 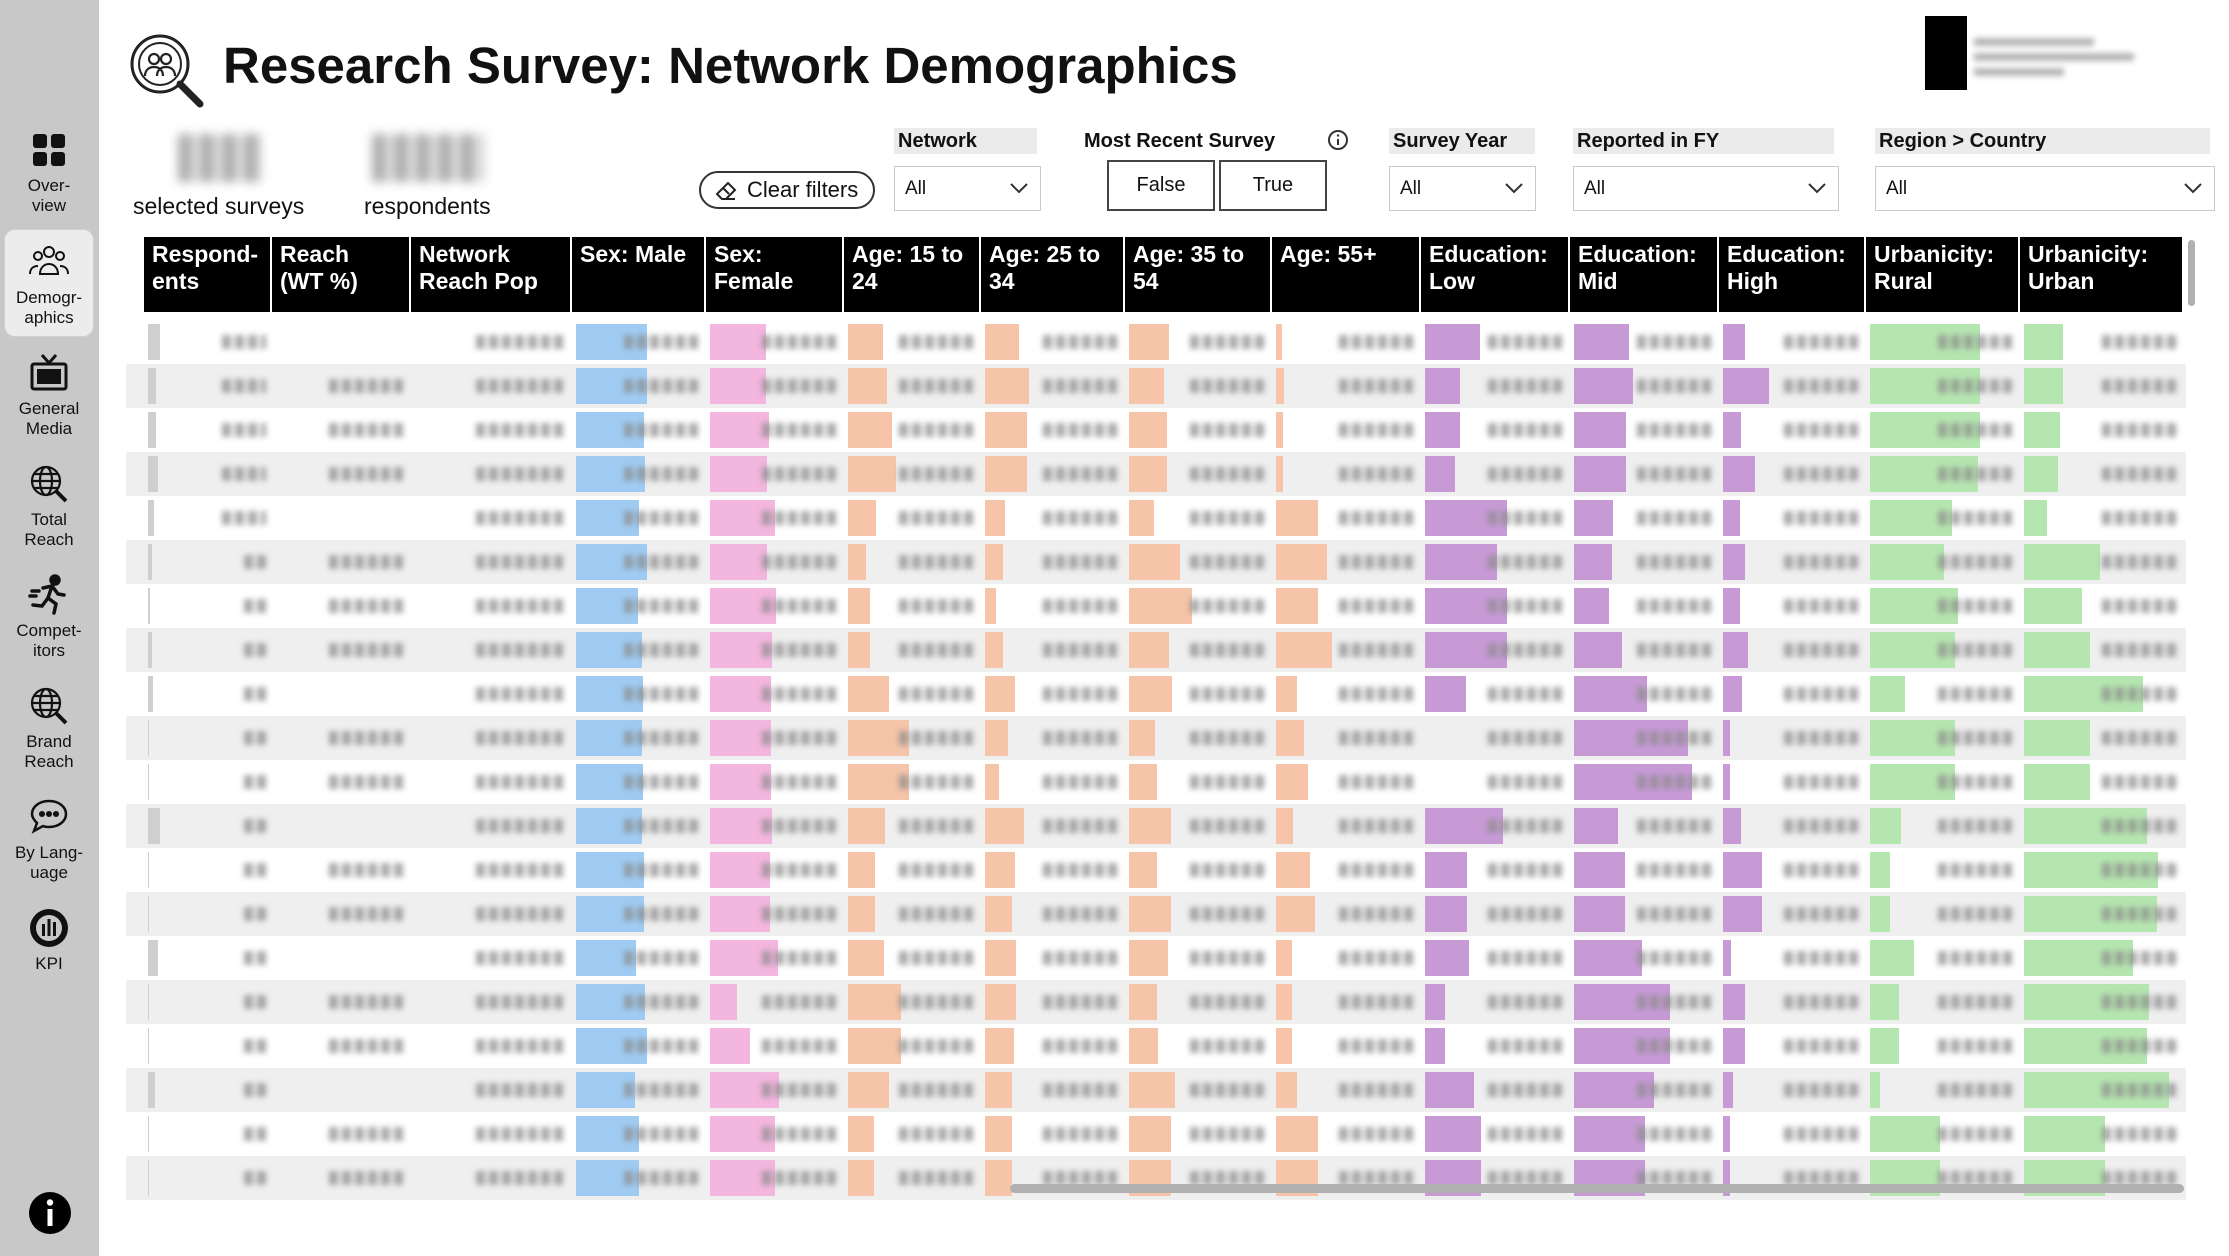 I want to click on nav-by-language: By Lang- uage, so click(x=49, y=838).